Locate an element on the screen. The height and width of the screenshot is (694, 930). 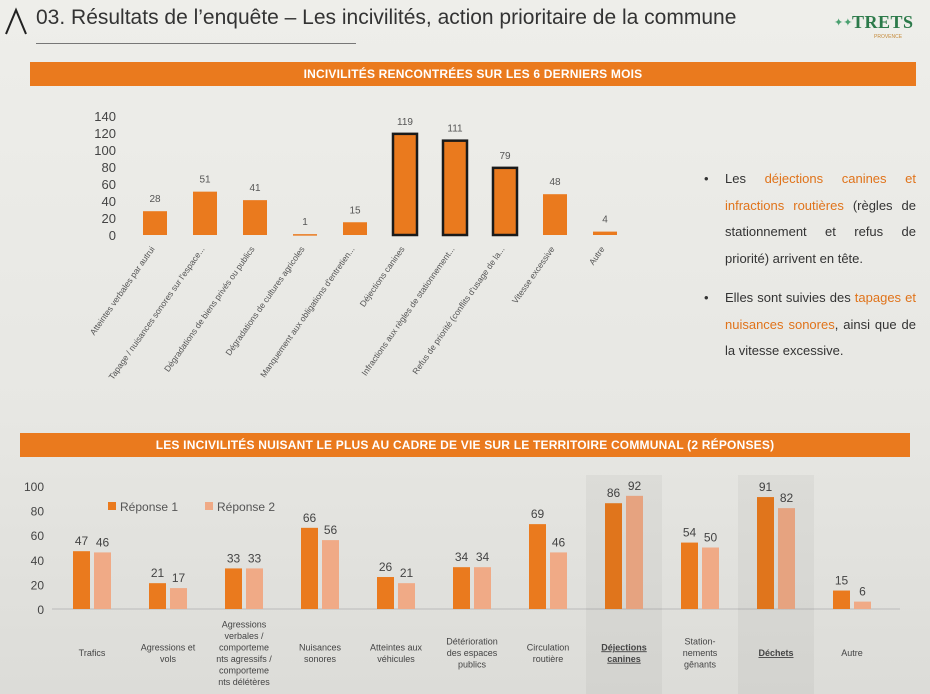
data-label: 6 is located at coordinates (862, 592).